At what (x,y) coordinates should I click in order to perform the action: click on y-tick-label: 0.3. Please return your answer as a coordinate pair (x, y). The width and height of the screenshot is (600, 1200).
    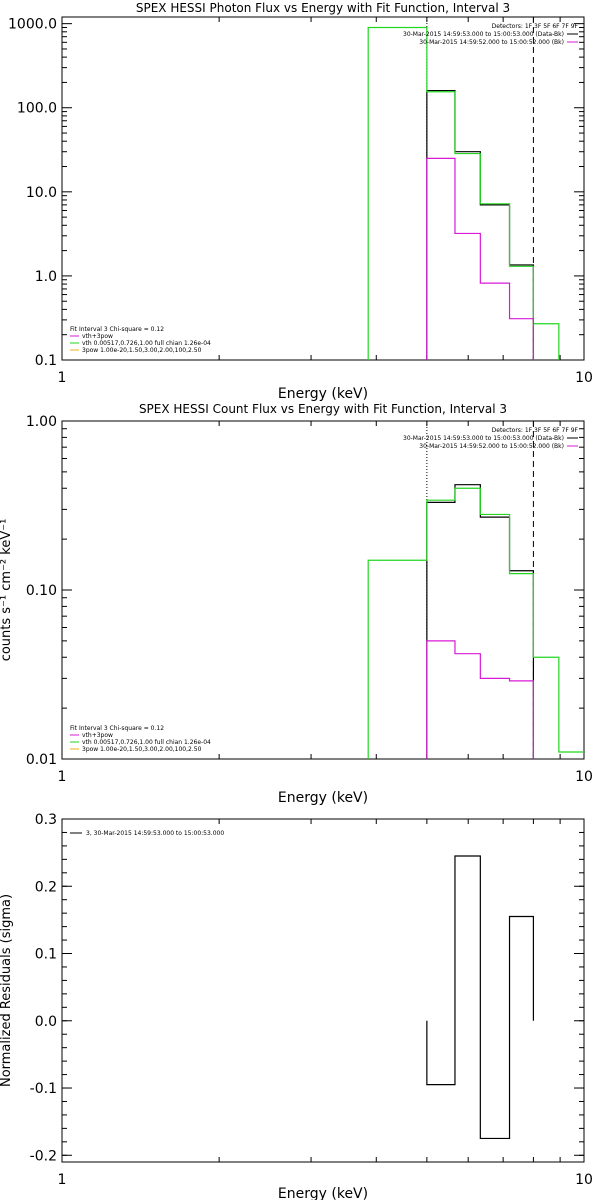
    Looking at the image, I should click on (46, 820).